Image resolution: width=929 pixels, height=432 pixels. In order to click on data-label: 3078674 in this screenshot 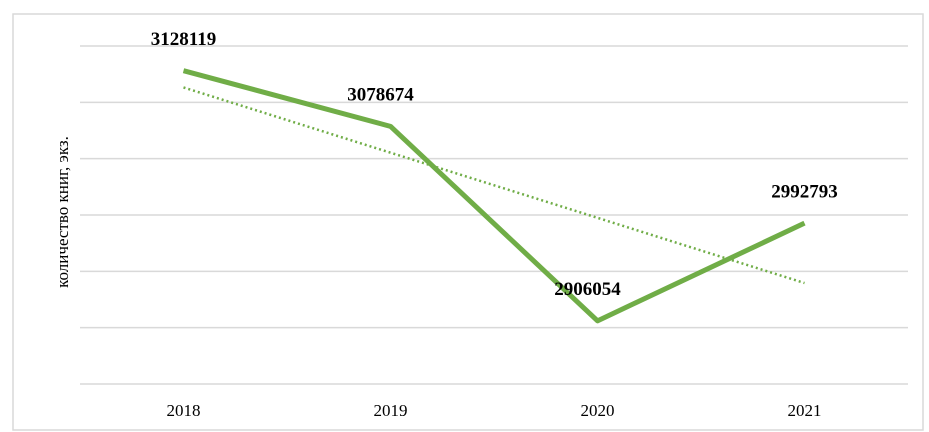, I will do `click(380, 95)`.